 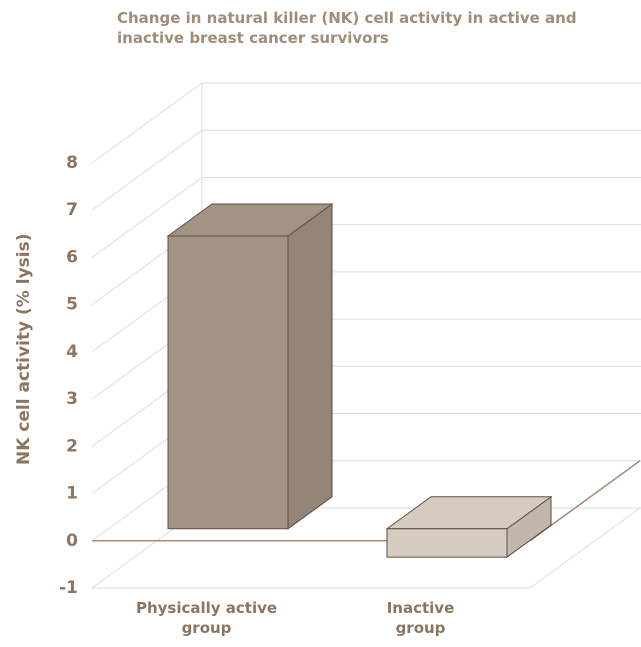 I want to click on y-tick-label: 8, so click(x=72, y=163).